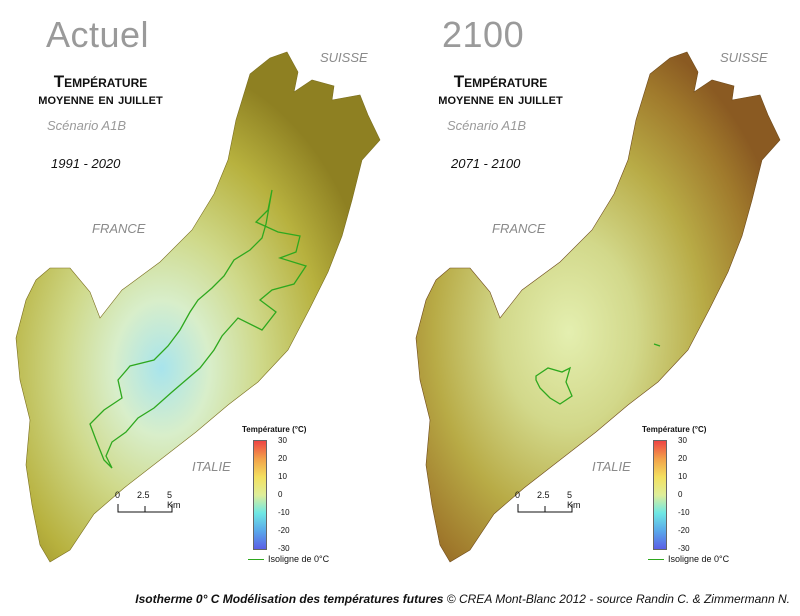 This screenshot has height=616, width=800. What do you see at coordinates (98, 34) in the screenshot?
I see `panel-title: Actuel` at bounding box center [98, 34].